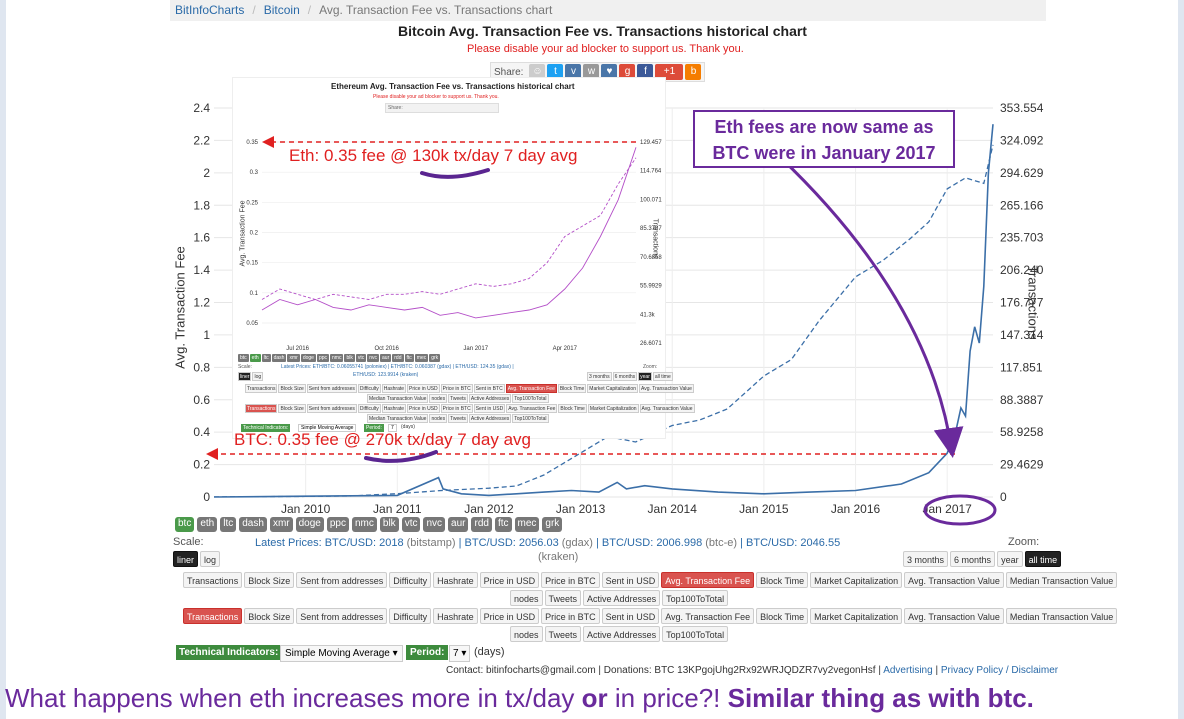 This screenshot has height=719, width=1184. What do you see at coordinates (213, 580) in the screenshot?
I see `metric-transactions-button: Transactions` at bounding box center [213, 580].